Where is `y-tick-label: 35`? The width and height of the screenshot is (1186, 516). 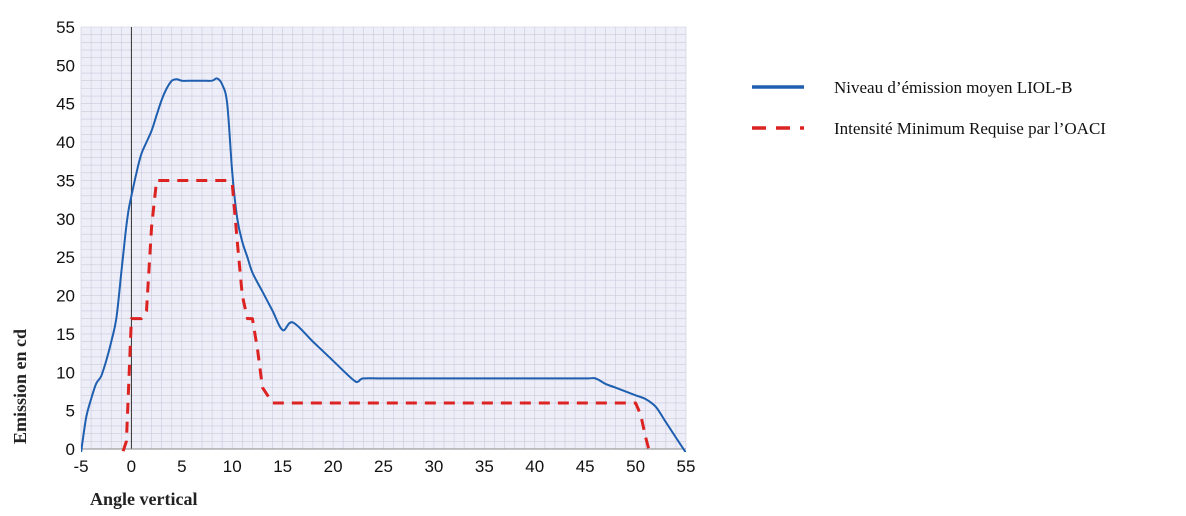
y-tick-label: 35 is located at coordinates (65, 180).